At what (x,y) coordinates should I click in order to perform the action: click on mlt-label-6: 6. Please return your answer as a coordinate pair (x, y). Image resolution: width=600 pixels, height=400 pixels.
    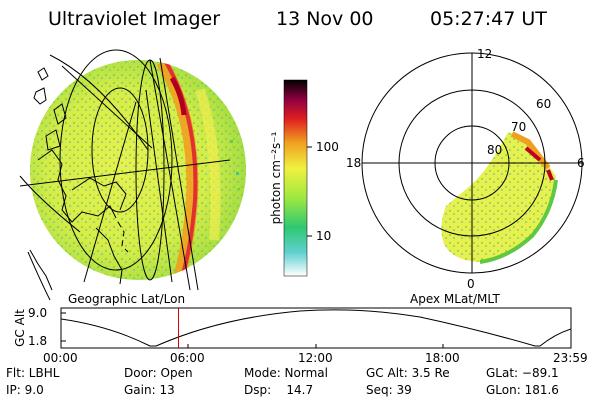
    Looking at the image, I should click on (581, 163).